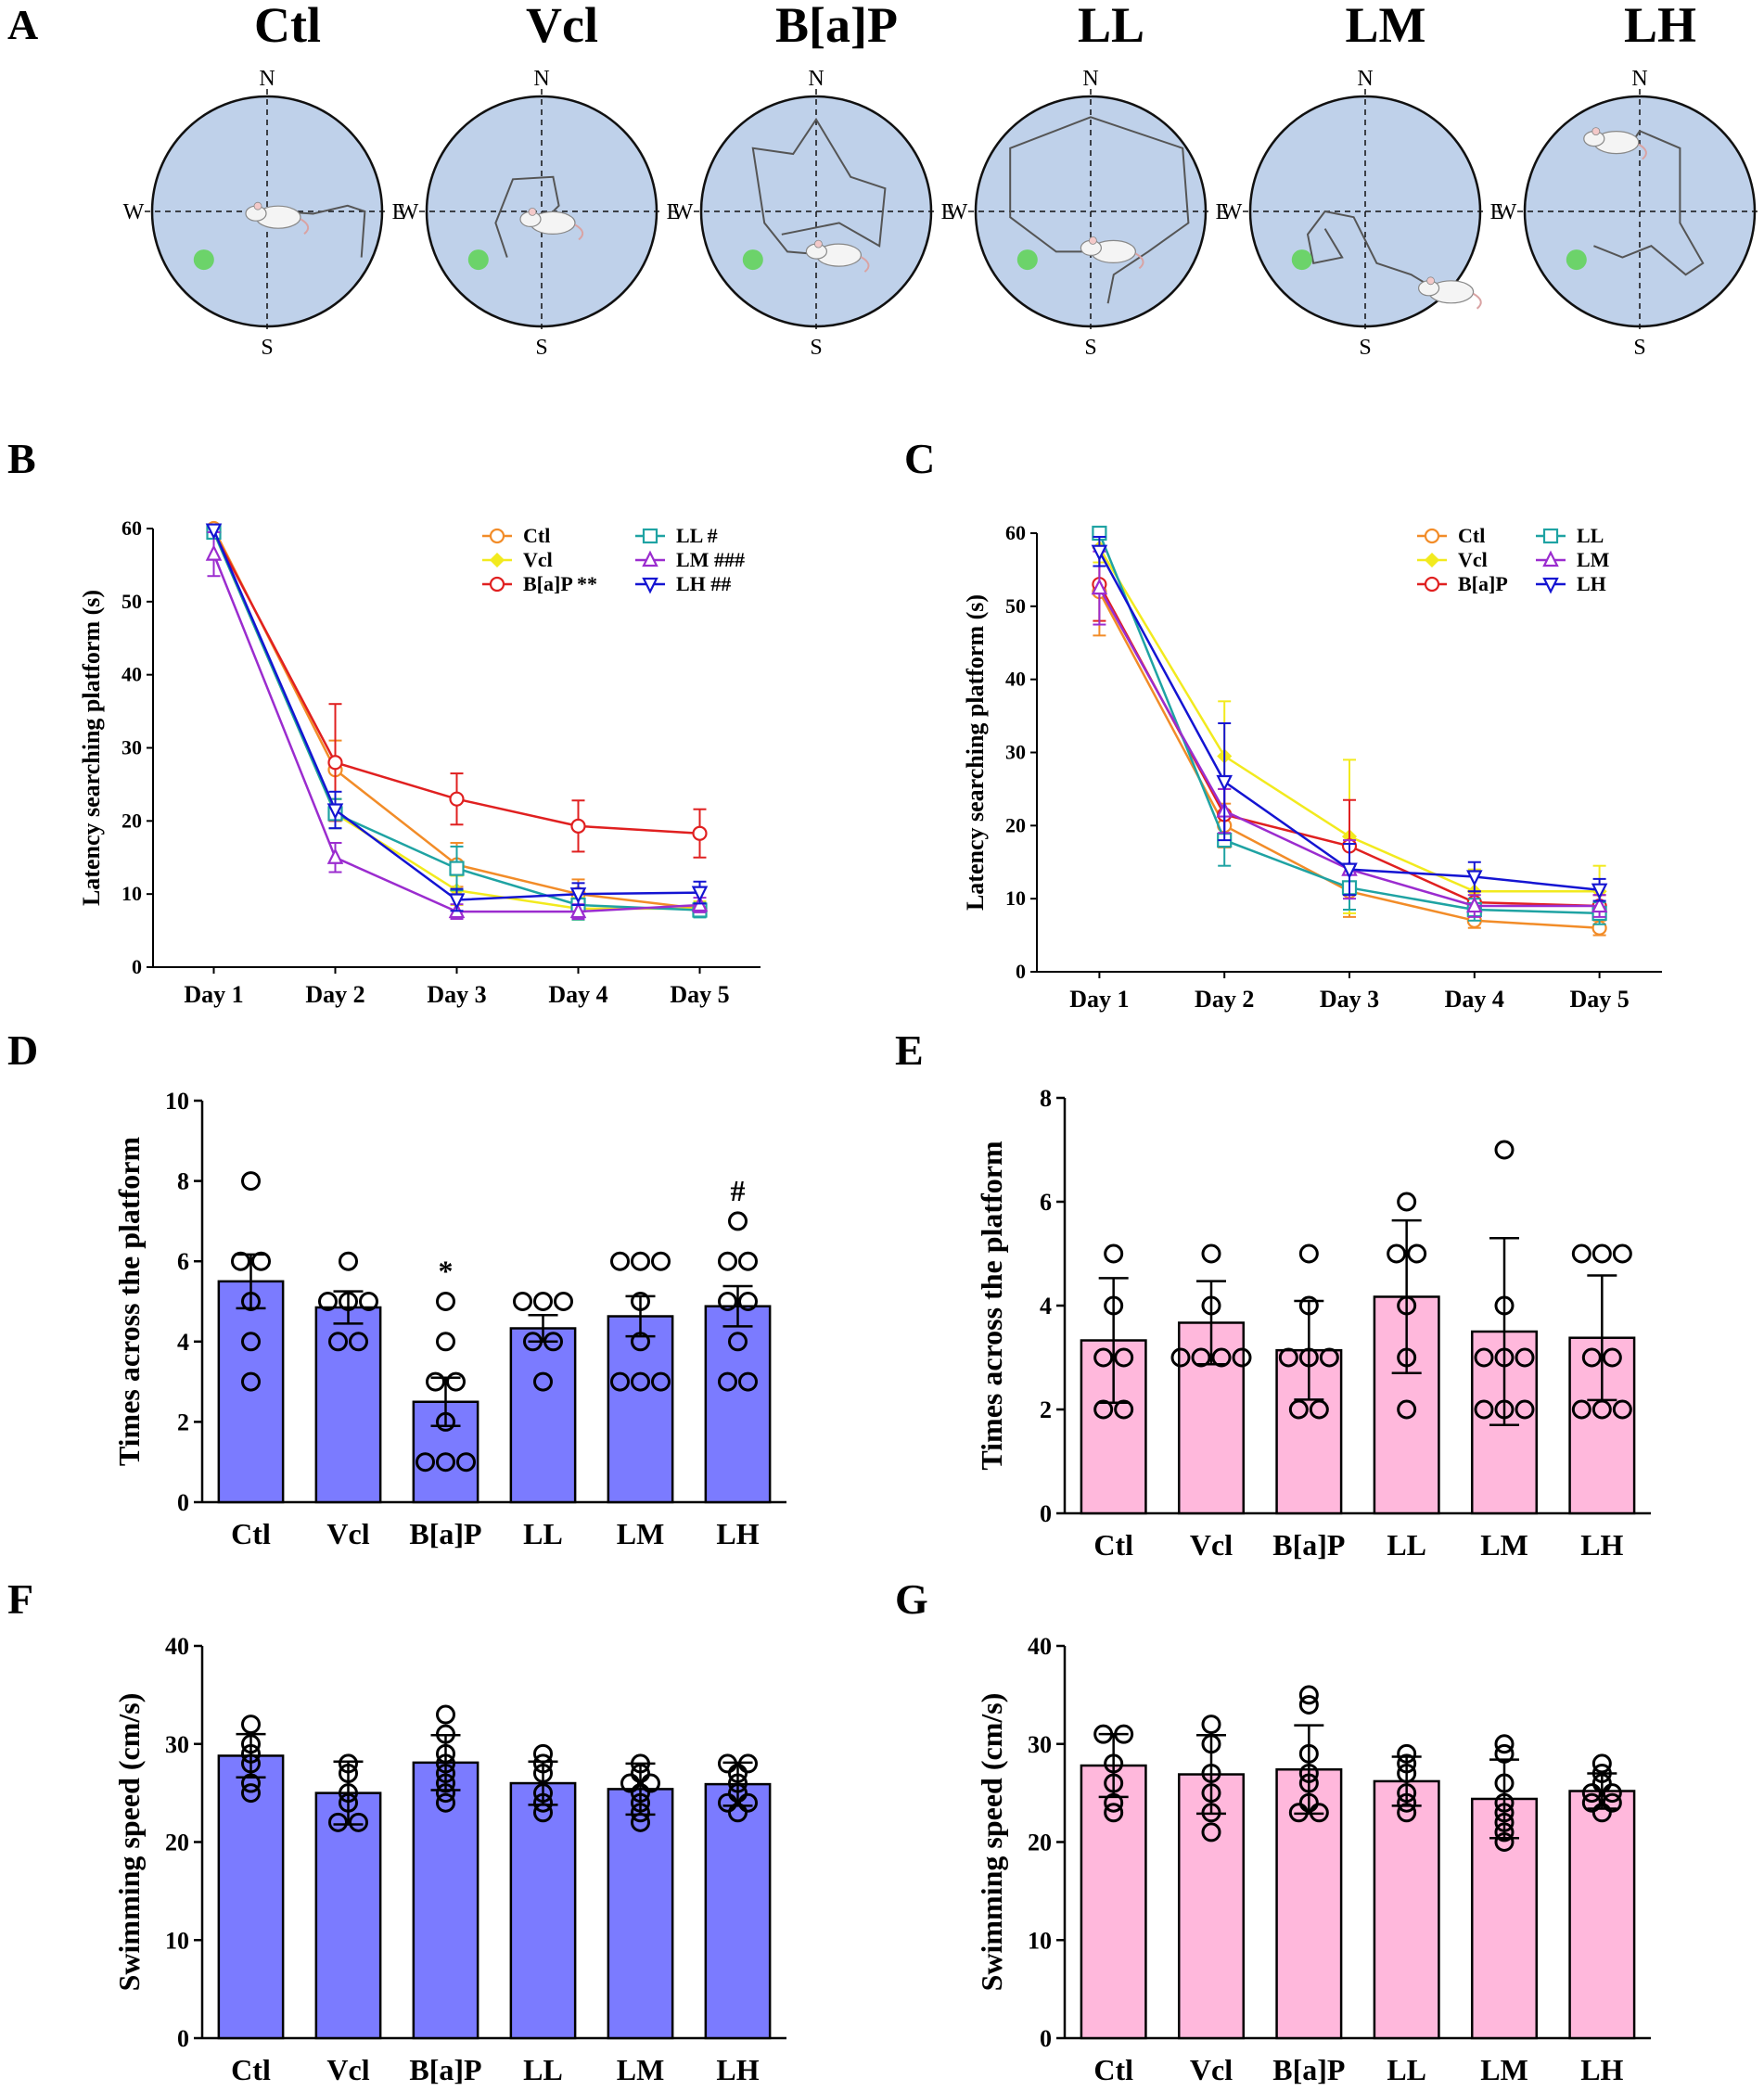 The height and width of the screenshot is (2091, 1764). I want to click on x-tick-label: Day 3, so click(1349, 999).